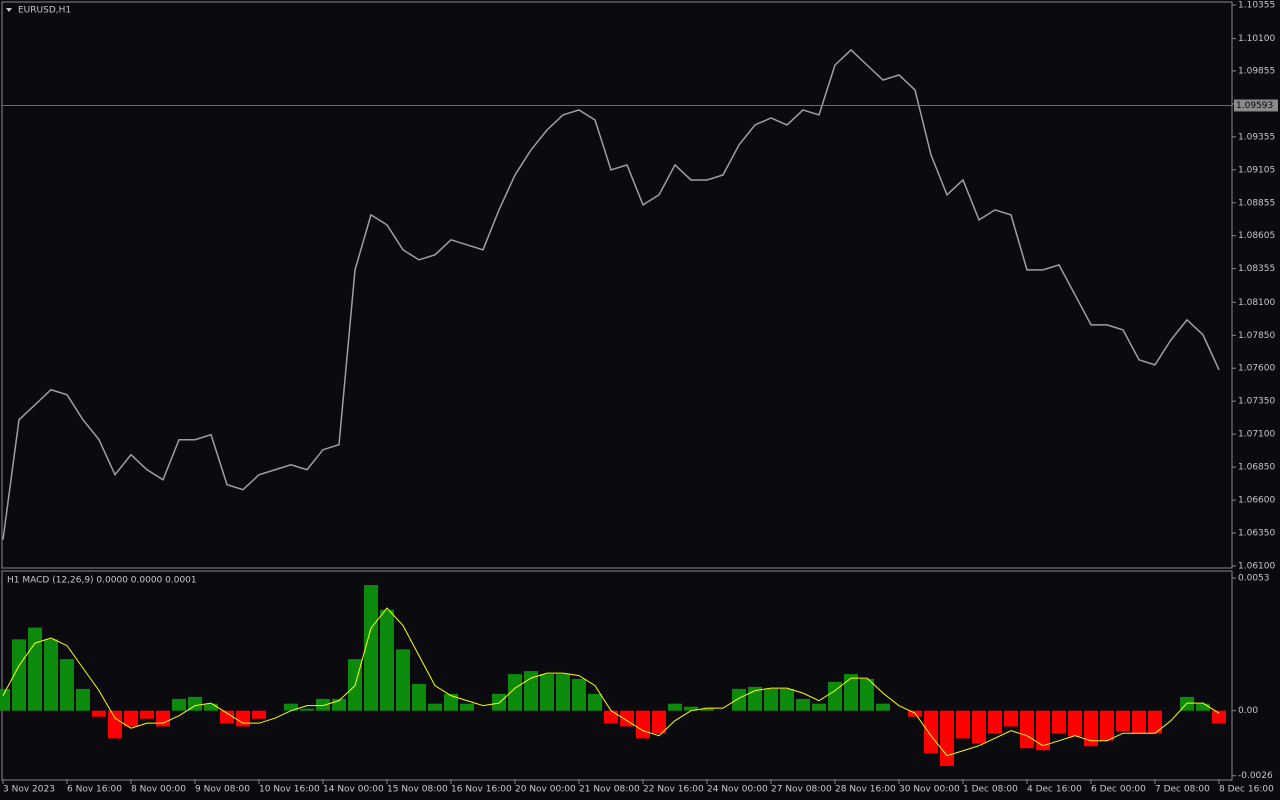 This screenshot has width=1280, height=800. Describe the element at coordinates (1256, 236) in the screenshot. I see `y-tick-label: 1.08605` at that location.